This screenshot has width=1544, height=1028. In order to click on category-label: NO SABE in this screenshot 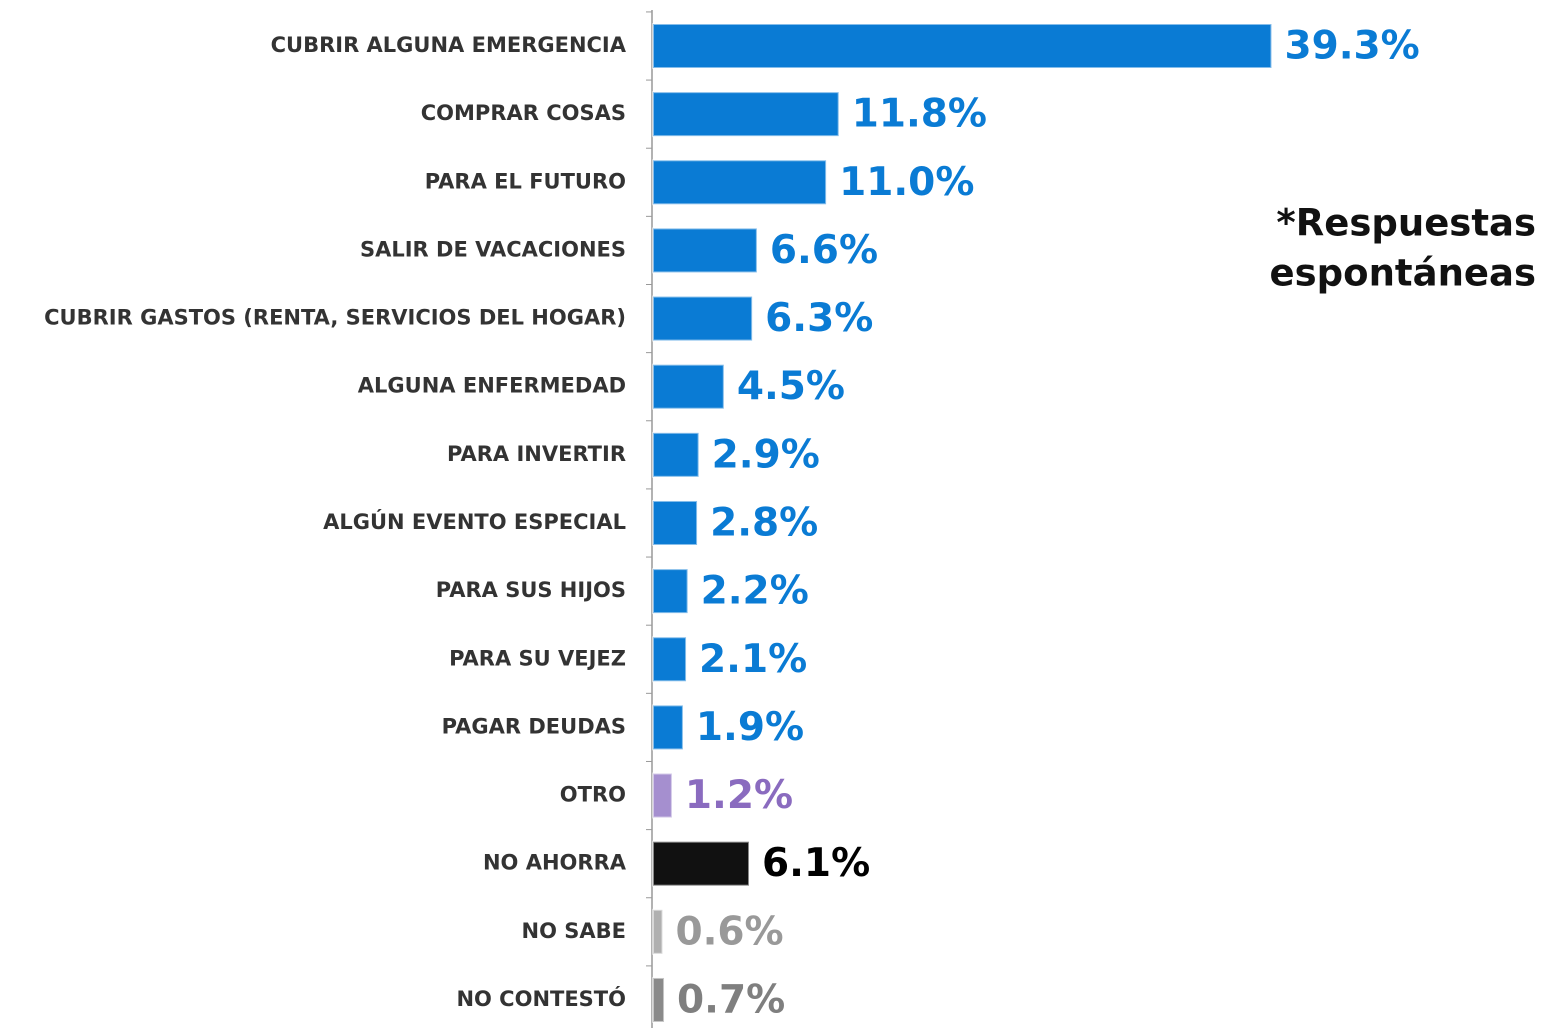, I will do `click(574, 931)`.